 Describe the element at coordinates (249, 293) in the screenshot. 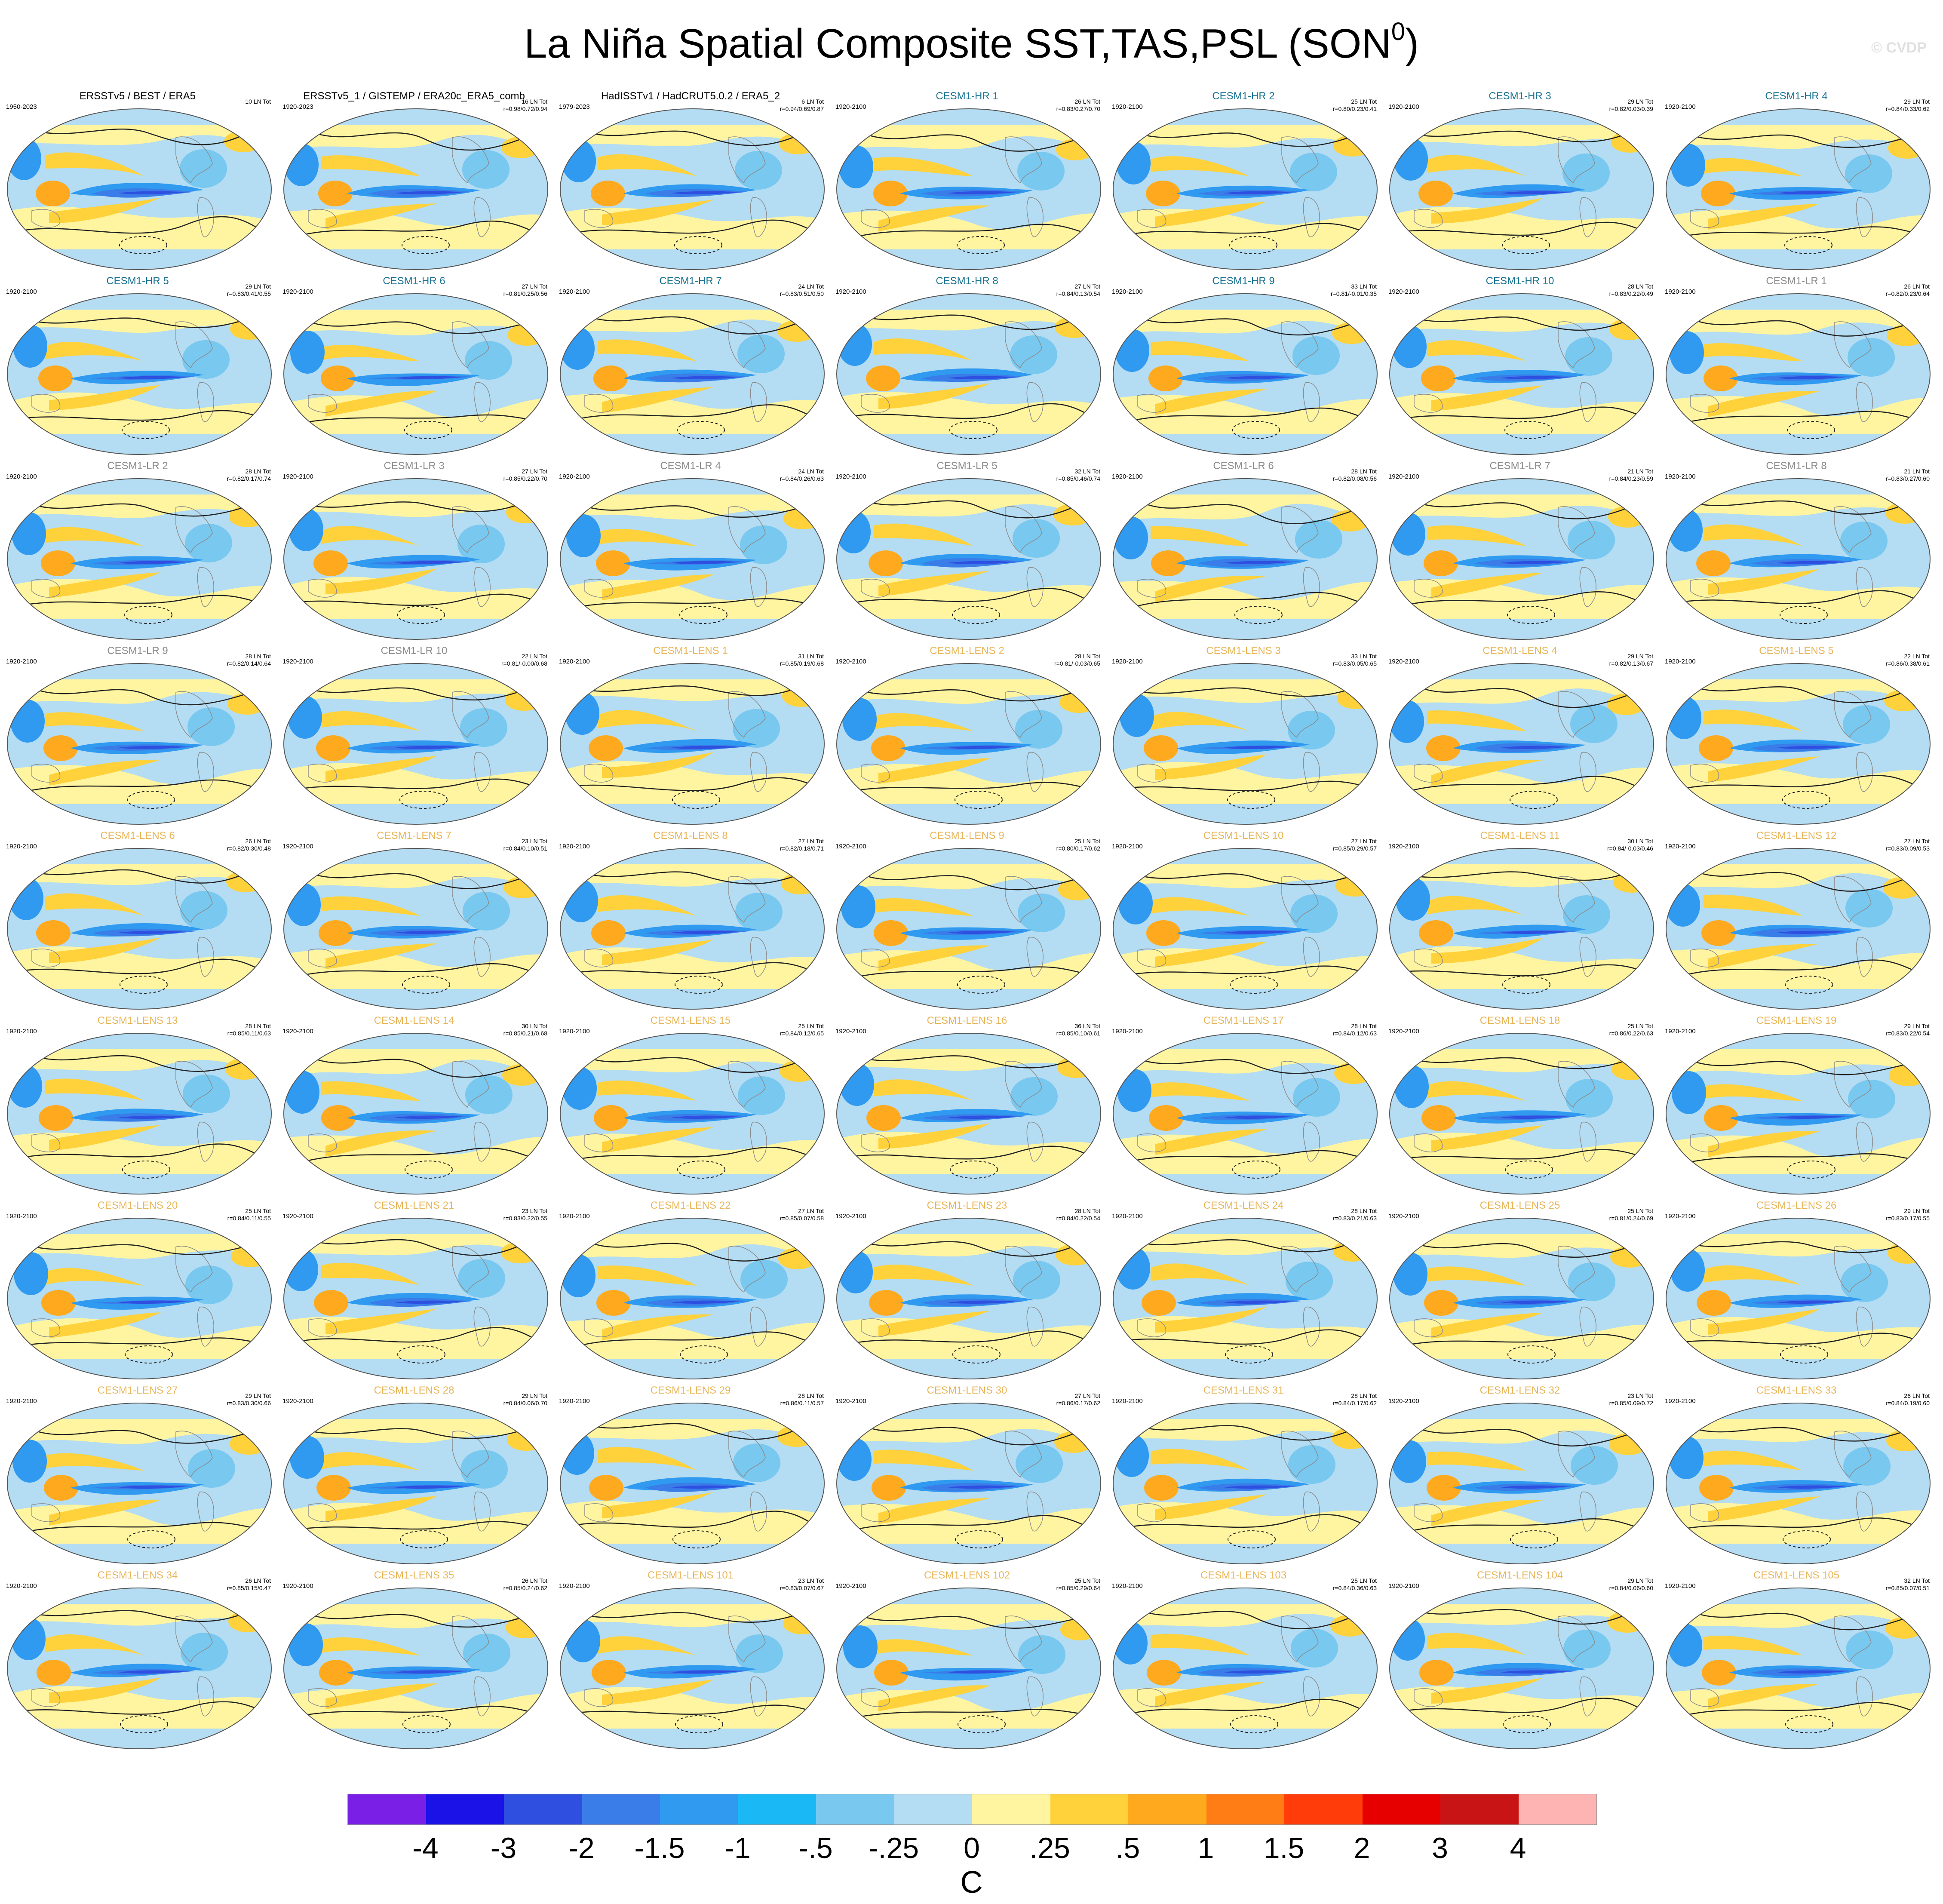

I see `panel-correlations: r=0.83/0.41/0.55` at that location.